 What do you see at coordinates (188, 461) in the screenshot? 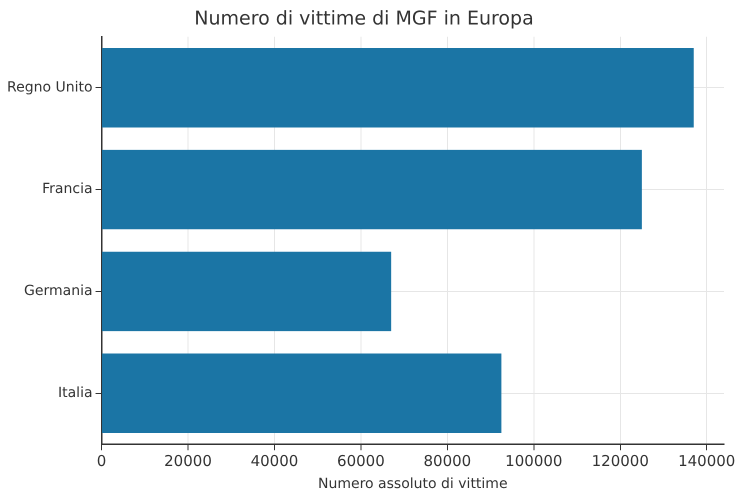
I see `x-tick-label: 20000` at bounding box center [188, 461].